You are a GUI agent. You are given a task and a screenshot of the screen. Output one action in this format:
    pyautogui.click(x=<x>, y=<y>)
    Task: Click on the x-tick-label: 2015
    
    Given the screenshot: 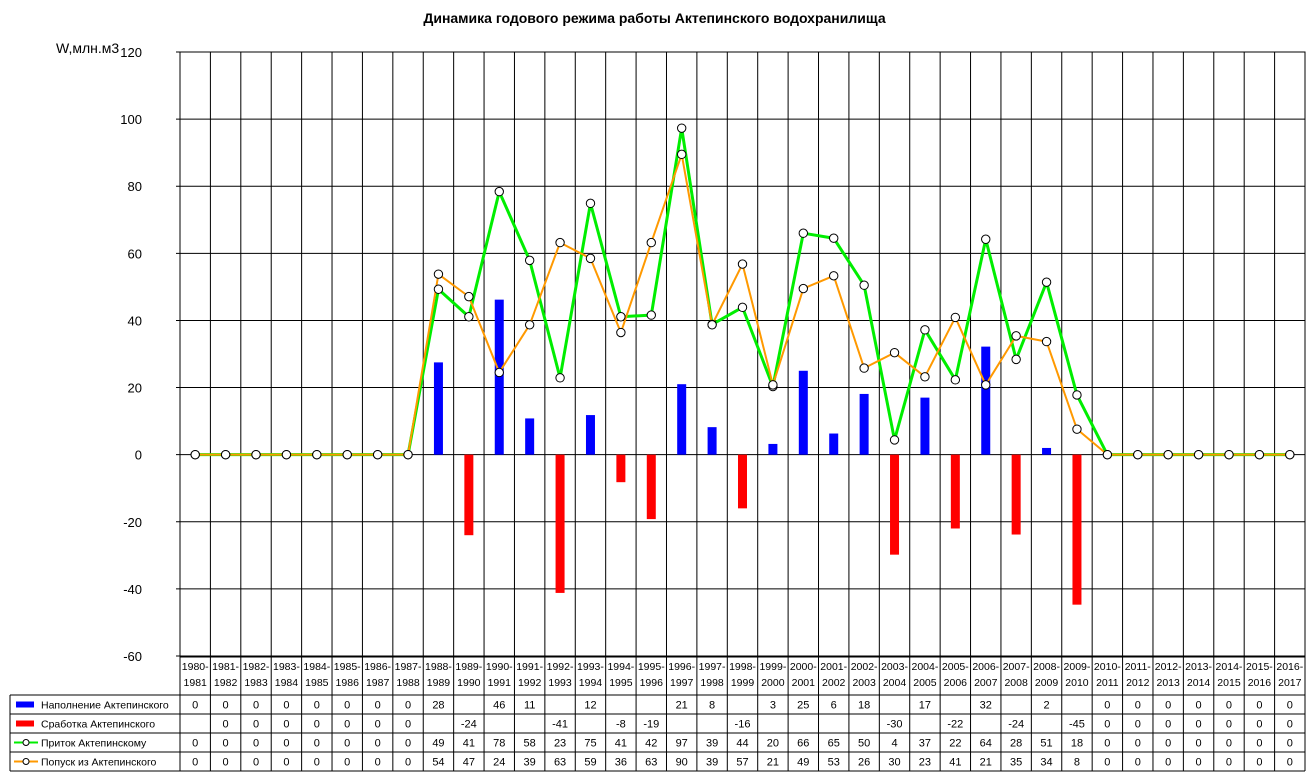 What is the action you would take?
    pyautogui.click(x=1229, y=683)
    